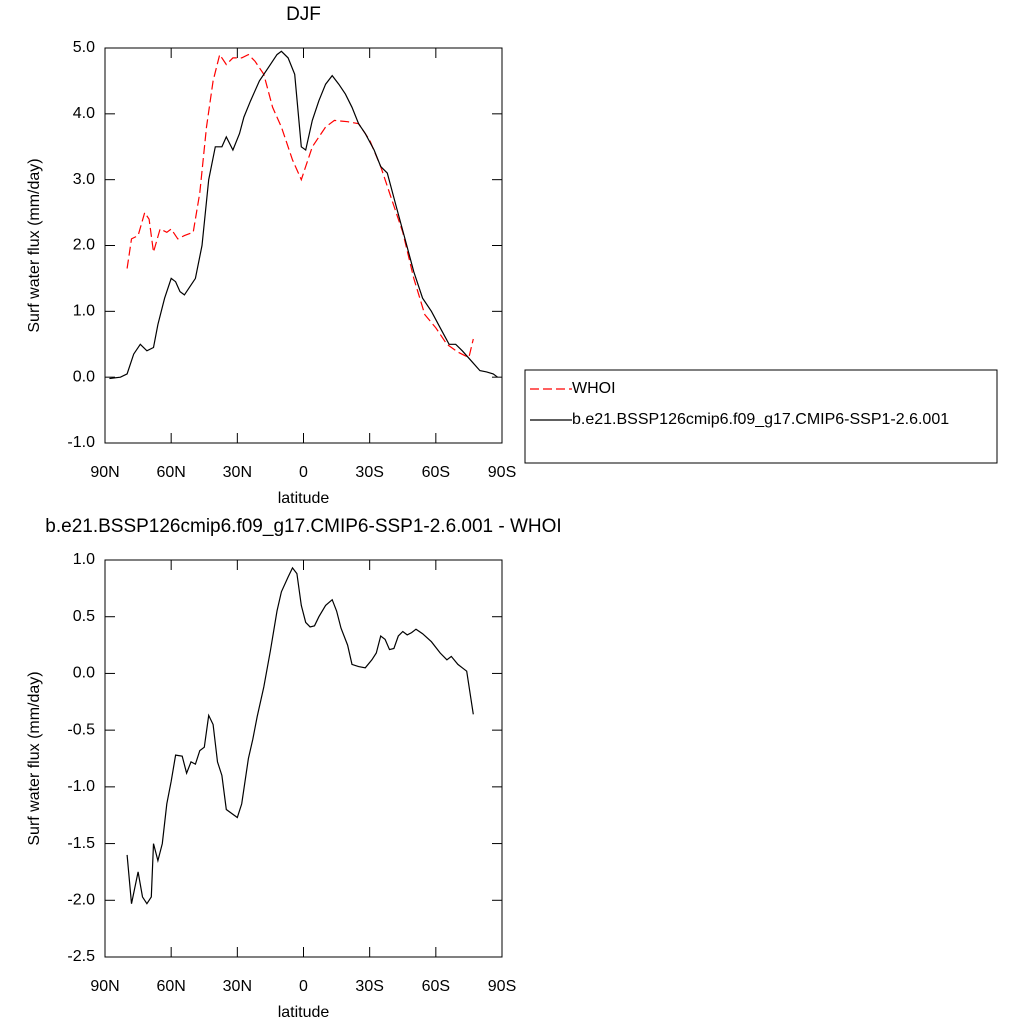  What do you see at coordinates (594, 388) in the screenshot?
I see `legend-label: WHOI` at bounding box center [594, 388].